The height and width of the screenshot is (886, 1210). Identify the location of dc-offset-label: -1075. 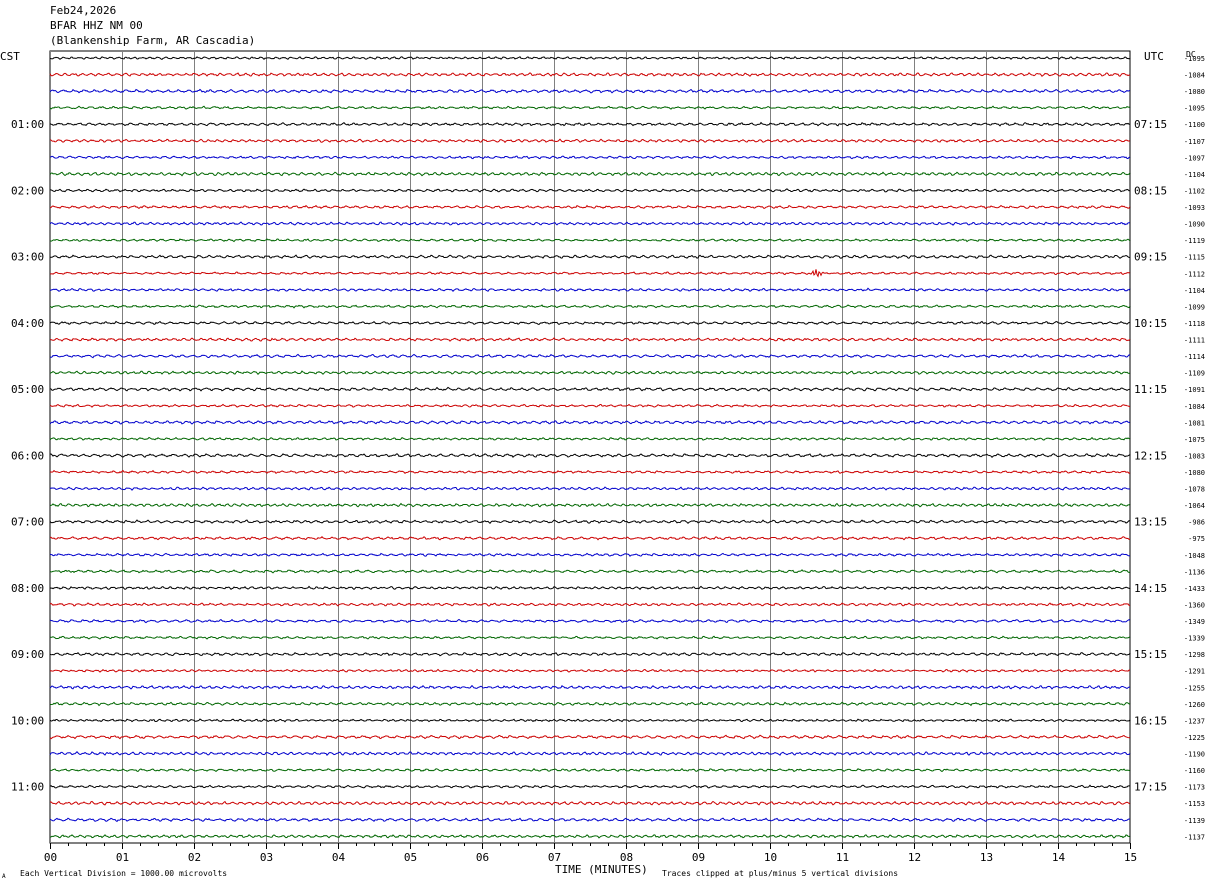
(1194, 440).